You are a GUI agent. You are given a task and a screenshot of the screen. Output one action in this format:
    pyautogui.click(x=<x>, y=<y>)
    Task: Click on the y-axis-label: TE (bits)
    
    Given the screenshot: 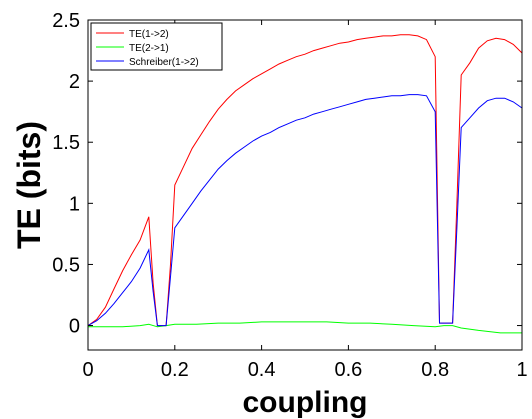 What is the action you would take?
    pyautogui.click(x=29, y=185)
    